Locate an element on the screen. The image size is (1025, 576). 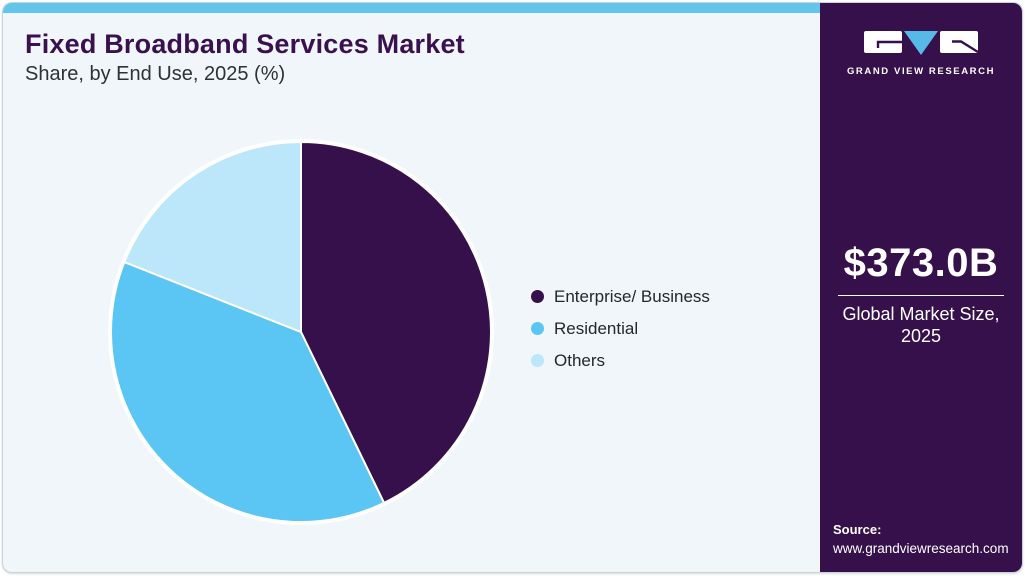
pie-slice-residential is located at coordinates (248, 392).